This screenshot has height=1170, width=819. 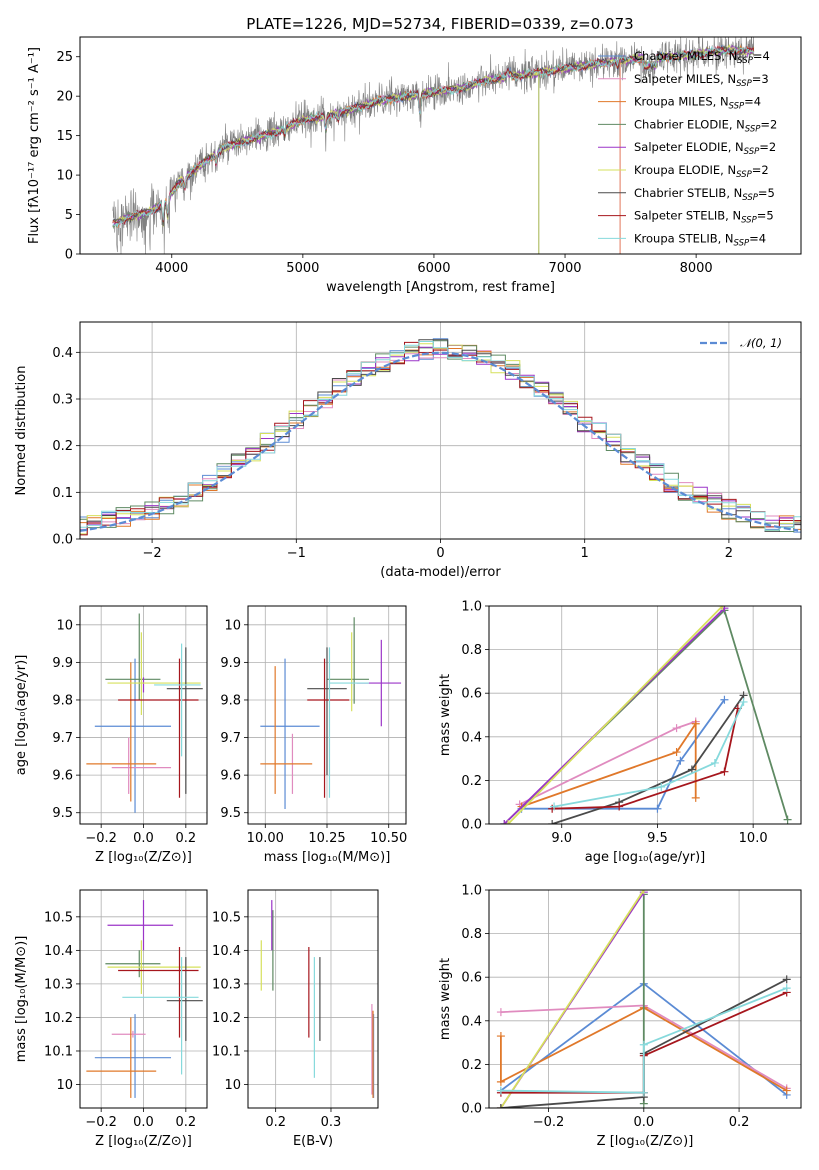 I want to click on x-tick-label: 0.0, so click(x=143, y=1122).